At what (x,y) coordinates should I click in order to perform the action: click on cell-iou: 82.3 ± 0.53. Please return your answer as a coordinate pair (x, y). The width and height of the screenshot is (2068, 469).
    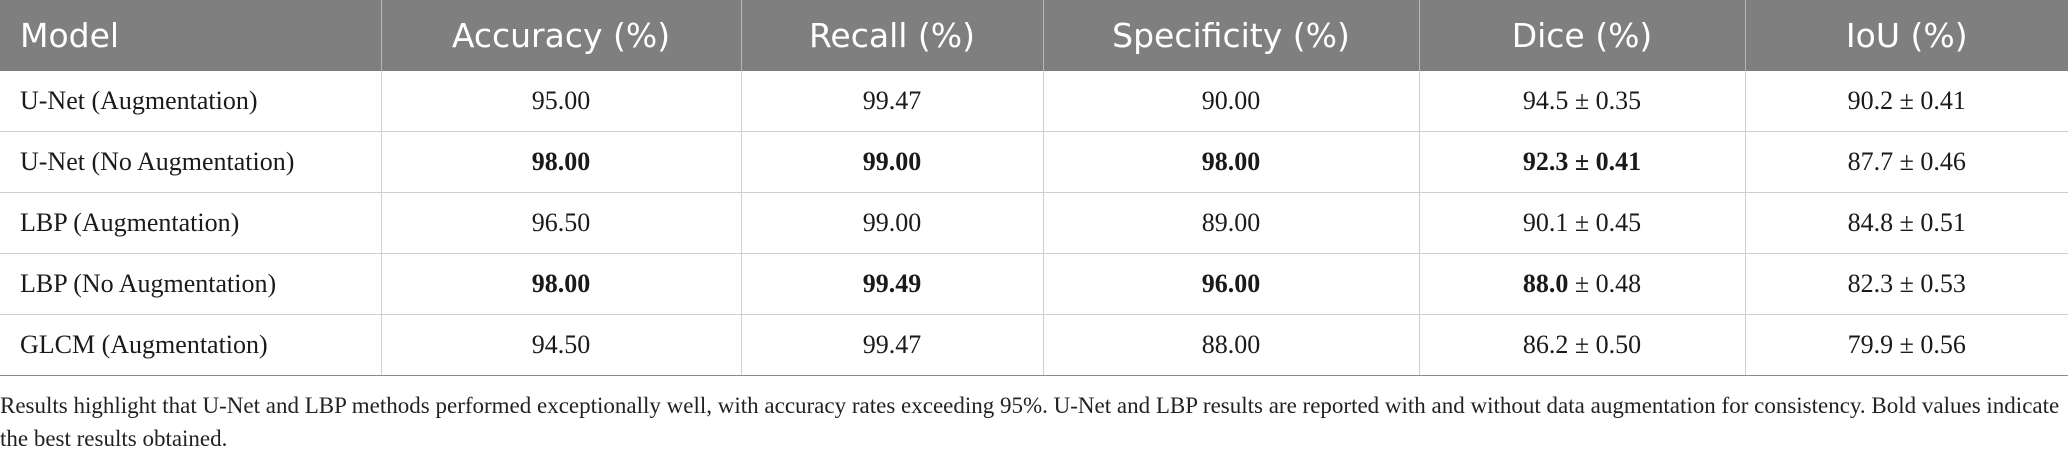
    Looking at the image, I should click on (1906, 284).